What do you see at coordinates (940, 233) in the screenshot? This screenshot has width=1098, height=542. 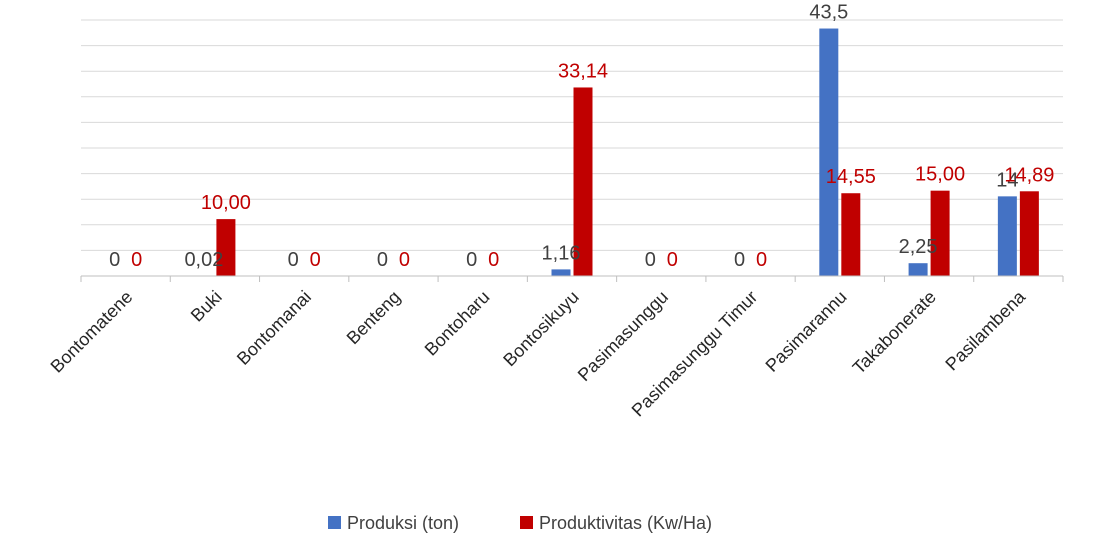 I see `bar-produktivitas-takabonerate` at bounding box center [940, 233].